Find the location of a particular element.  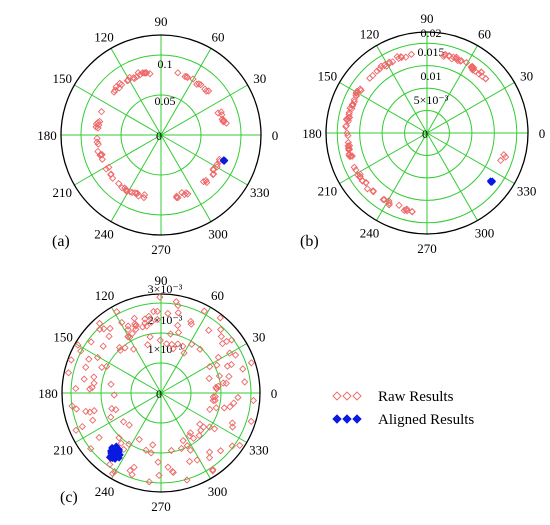

radial-tick-label: 0.02 is located at coordinates (431, 33).